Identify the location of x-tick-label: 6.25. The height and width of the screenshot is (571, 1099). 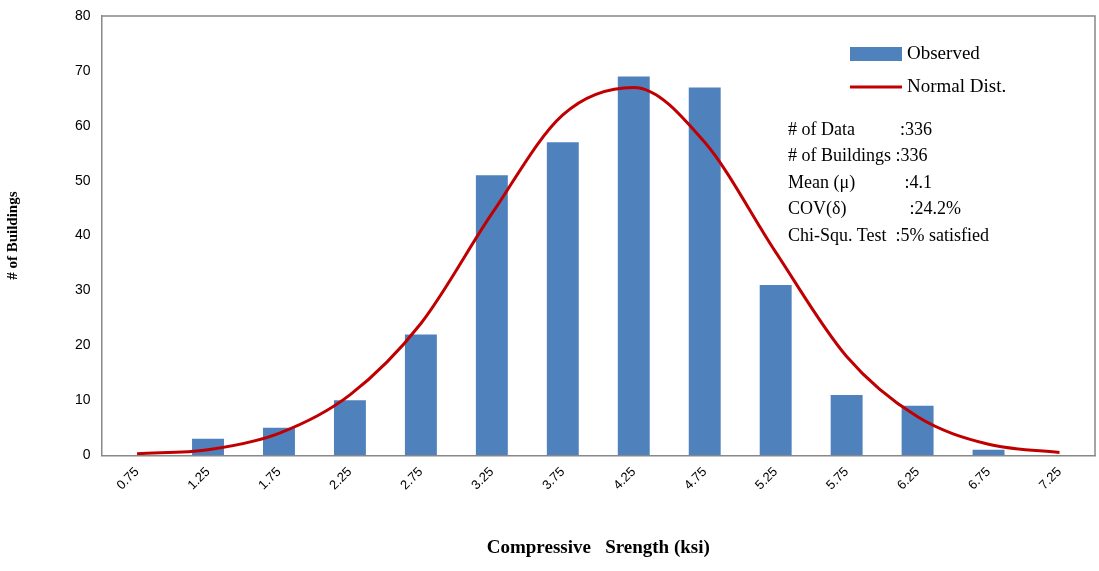
(908, 478).